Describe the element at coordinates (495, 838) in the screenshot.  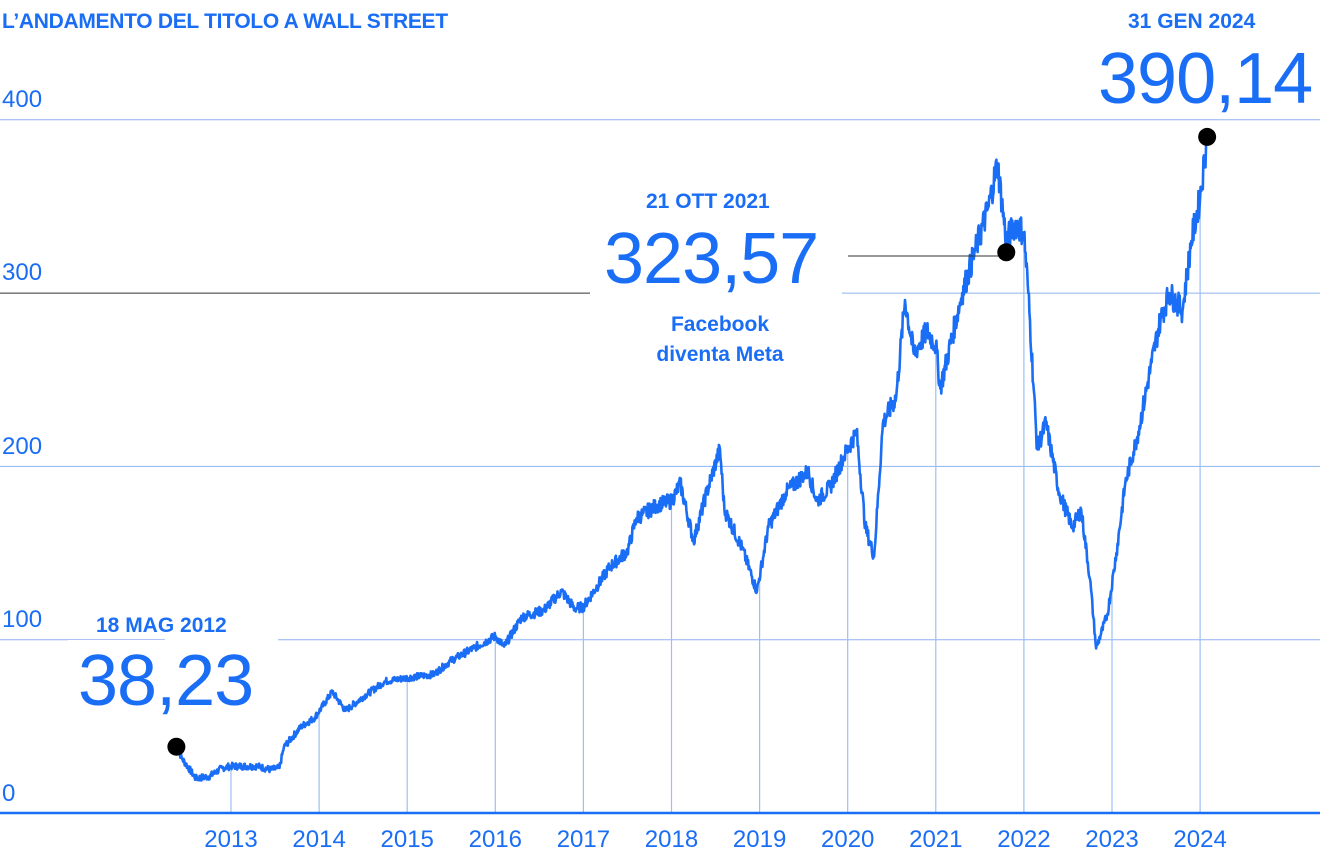
I see `x-tick-2016: 2016` at that location.